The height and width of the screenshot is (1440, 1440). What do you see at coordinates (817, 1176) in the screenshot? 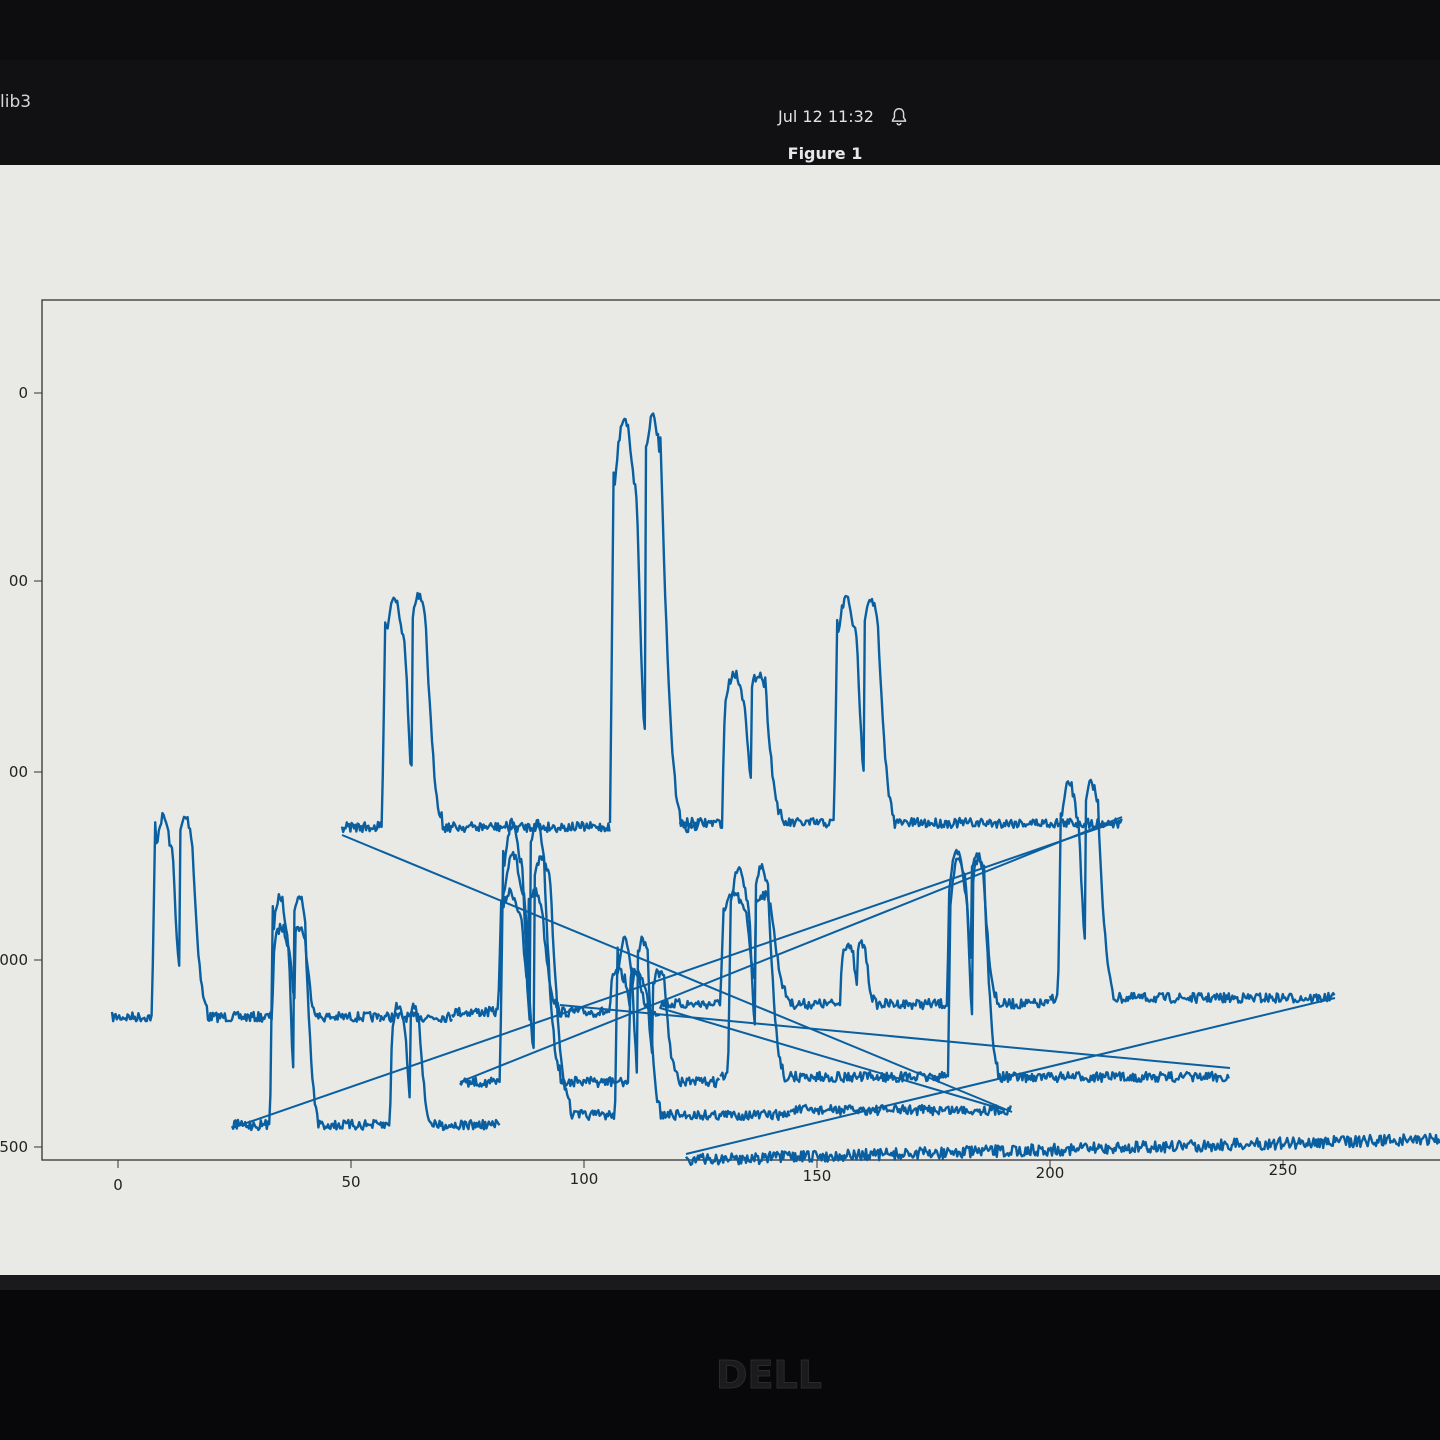
I see `x-tick-label: 150` at bounding box center [817, 1176].